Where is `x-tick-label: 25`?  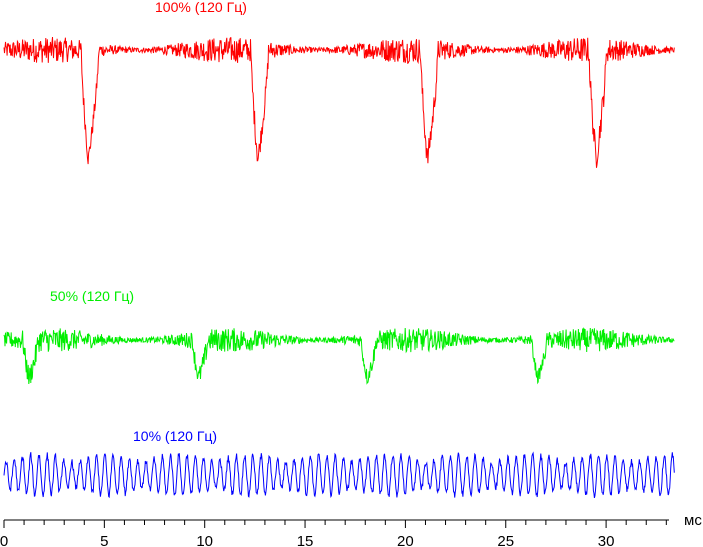
x-tick-label: 25 is located at coordinates (505, 540).